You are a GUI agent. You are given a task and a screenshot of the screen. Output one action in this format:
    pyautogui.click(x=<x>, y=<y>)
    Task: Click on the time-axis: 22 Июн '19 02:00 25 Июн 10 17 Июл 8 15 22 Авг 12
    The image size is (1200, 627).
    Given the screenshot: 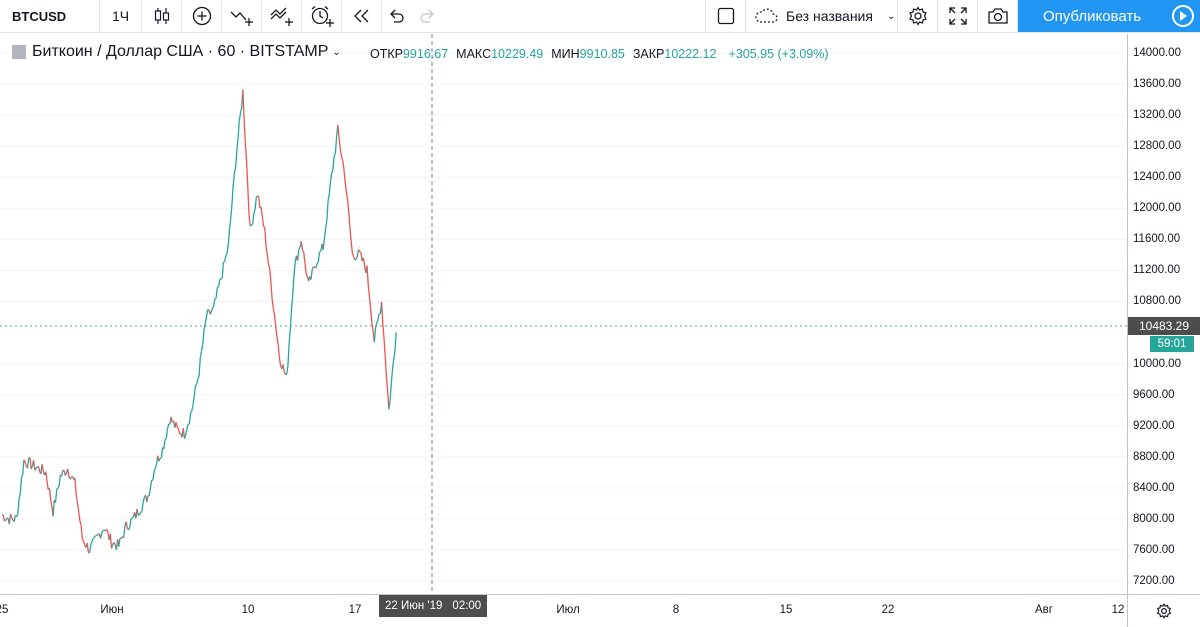 What is the action you would take?
    pyautogui.click(x=563, y=610)
    